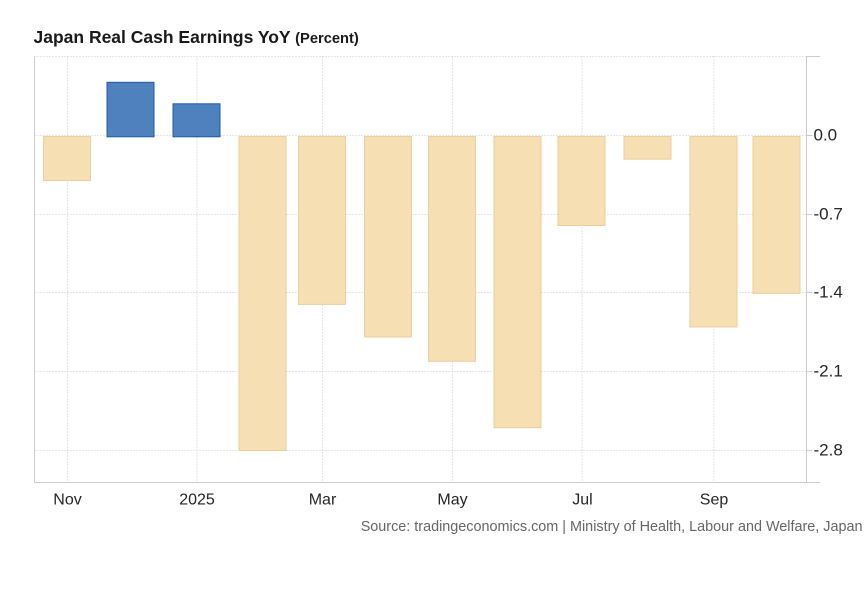 This screenshot has width=865, height=591. I want to click on svg-text: 2025, so click(197, 500).